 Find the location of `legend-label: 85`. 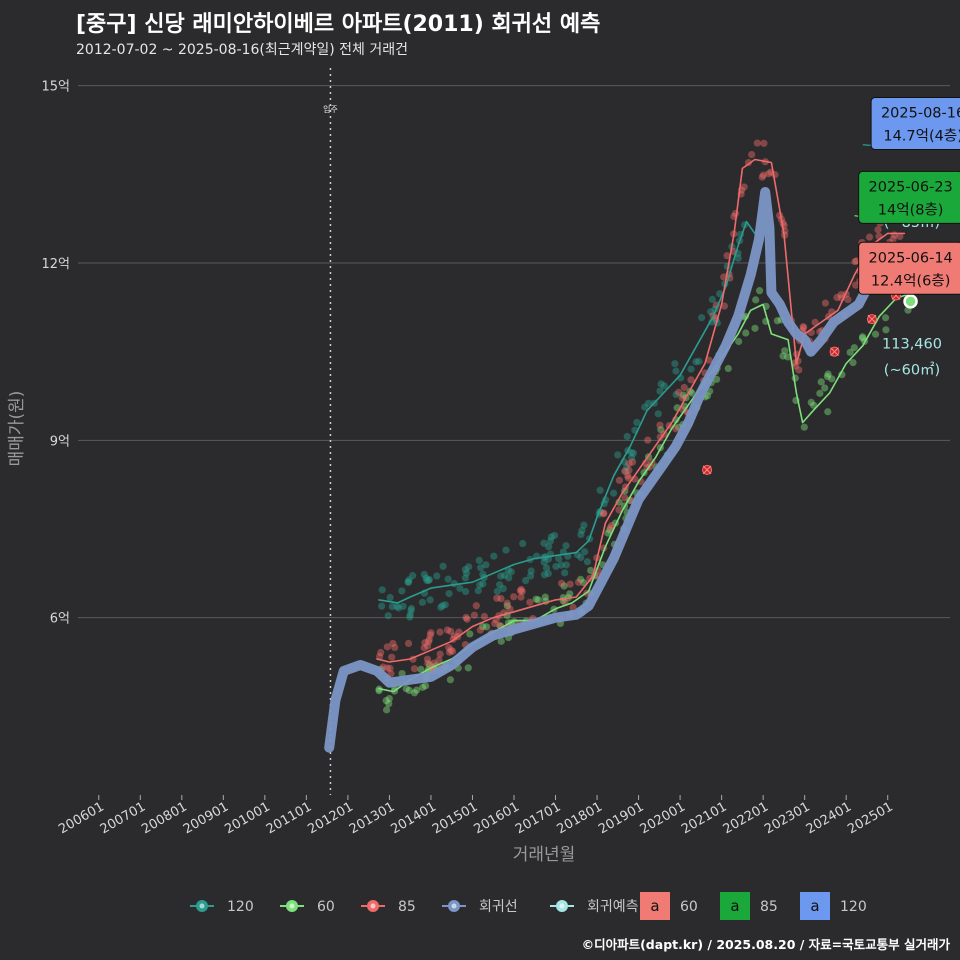

legend-label: 85 is located at coordinates (407, 907).